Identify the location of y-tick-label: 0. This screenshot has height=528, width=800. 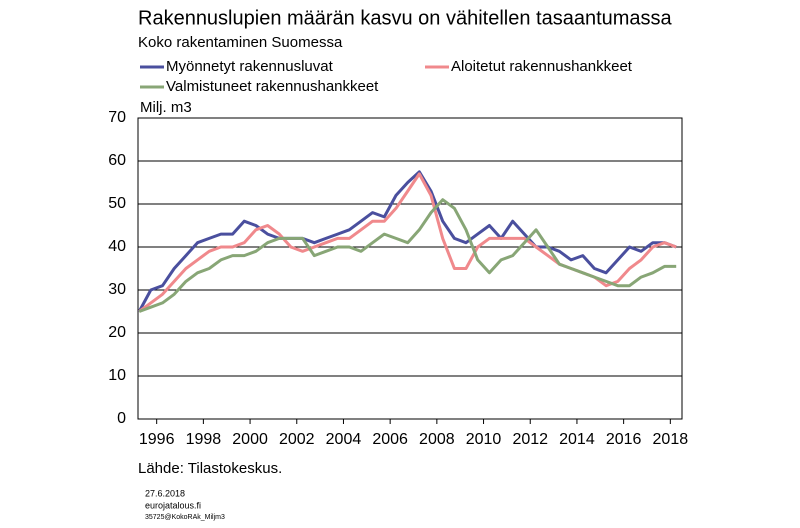
(121, 418).